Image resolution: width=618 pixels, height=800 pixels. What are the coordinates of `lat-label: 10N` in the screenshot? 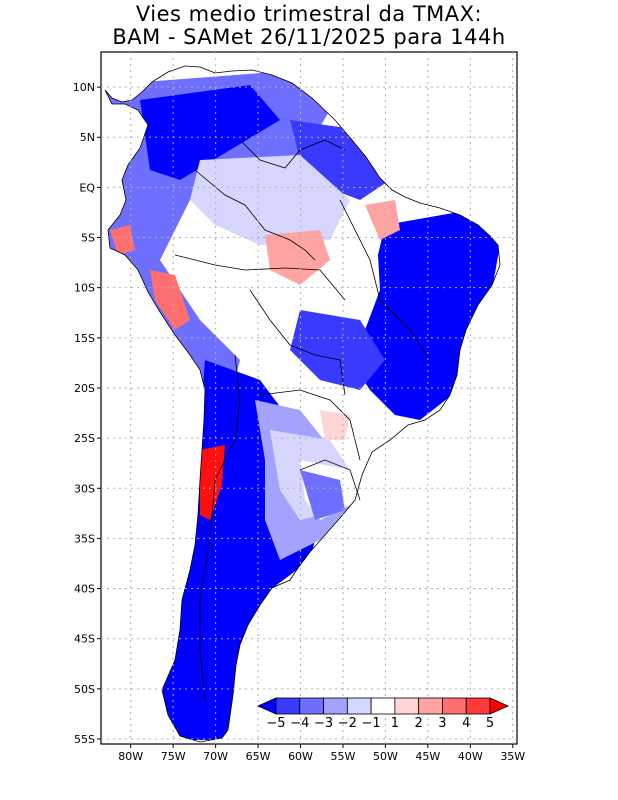 It's located at (84, 87).